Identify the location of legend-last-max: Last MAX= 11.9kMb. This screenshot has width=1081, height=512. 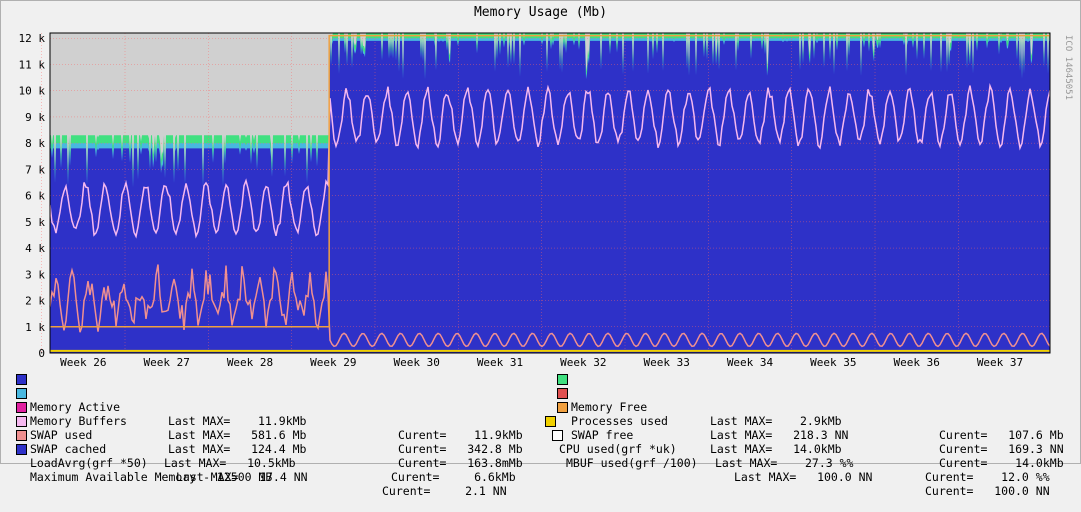
(237, 421).